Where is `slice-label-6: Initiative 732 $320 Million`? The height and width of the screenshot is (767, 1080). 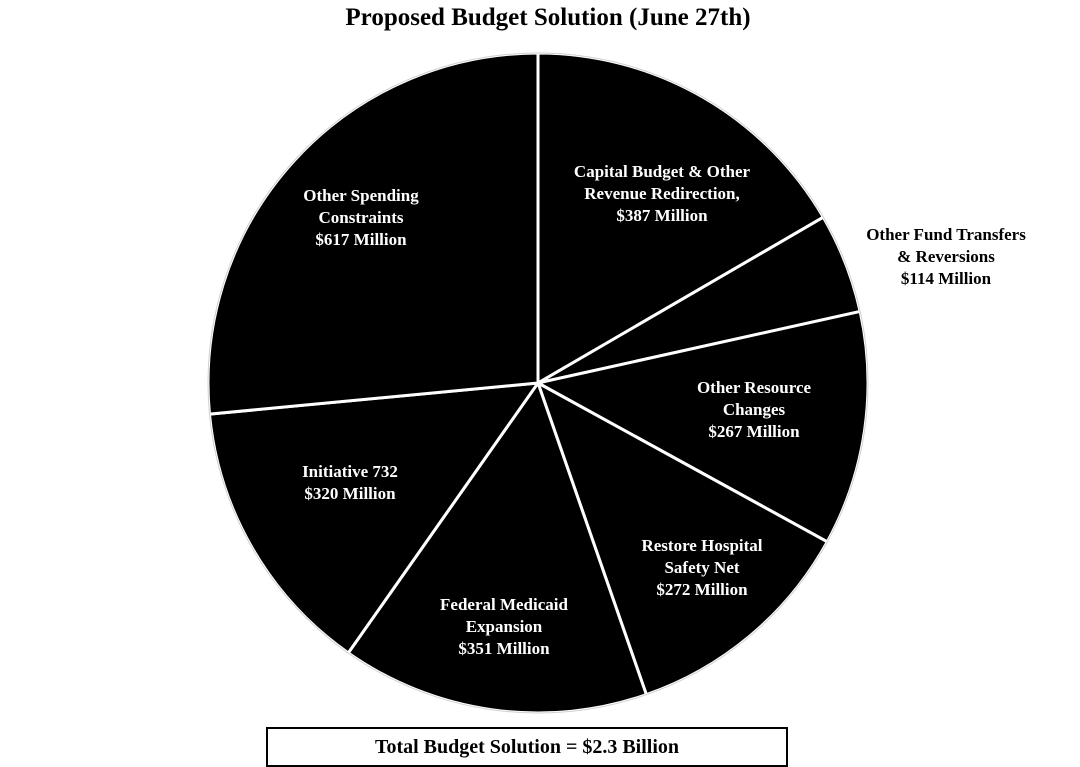 slice-label-6: Initiative 732 $320 Million is located at coordinates (350, 482).